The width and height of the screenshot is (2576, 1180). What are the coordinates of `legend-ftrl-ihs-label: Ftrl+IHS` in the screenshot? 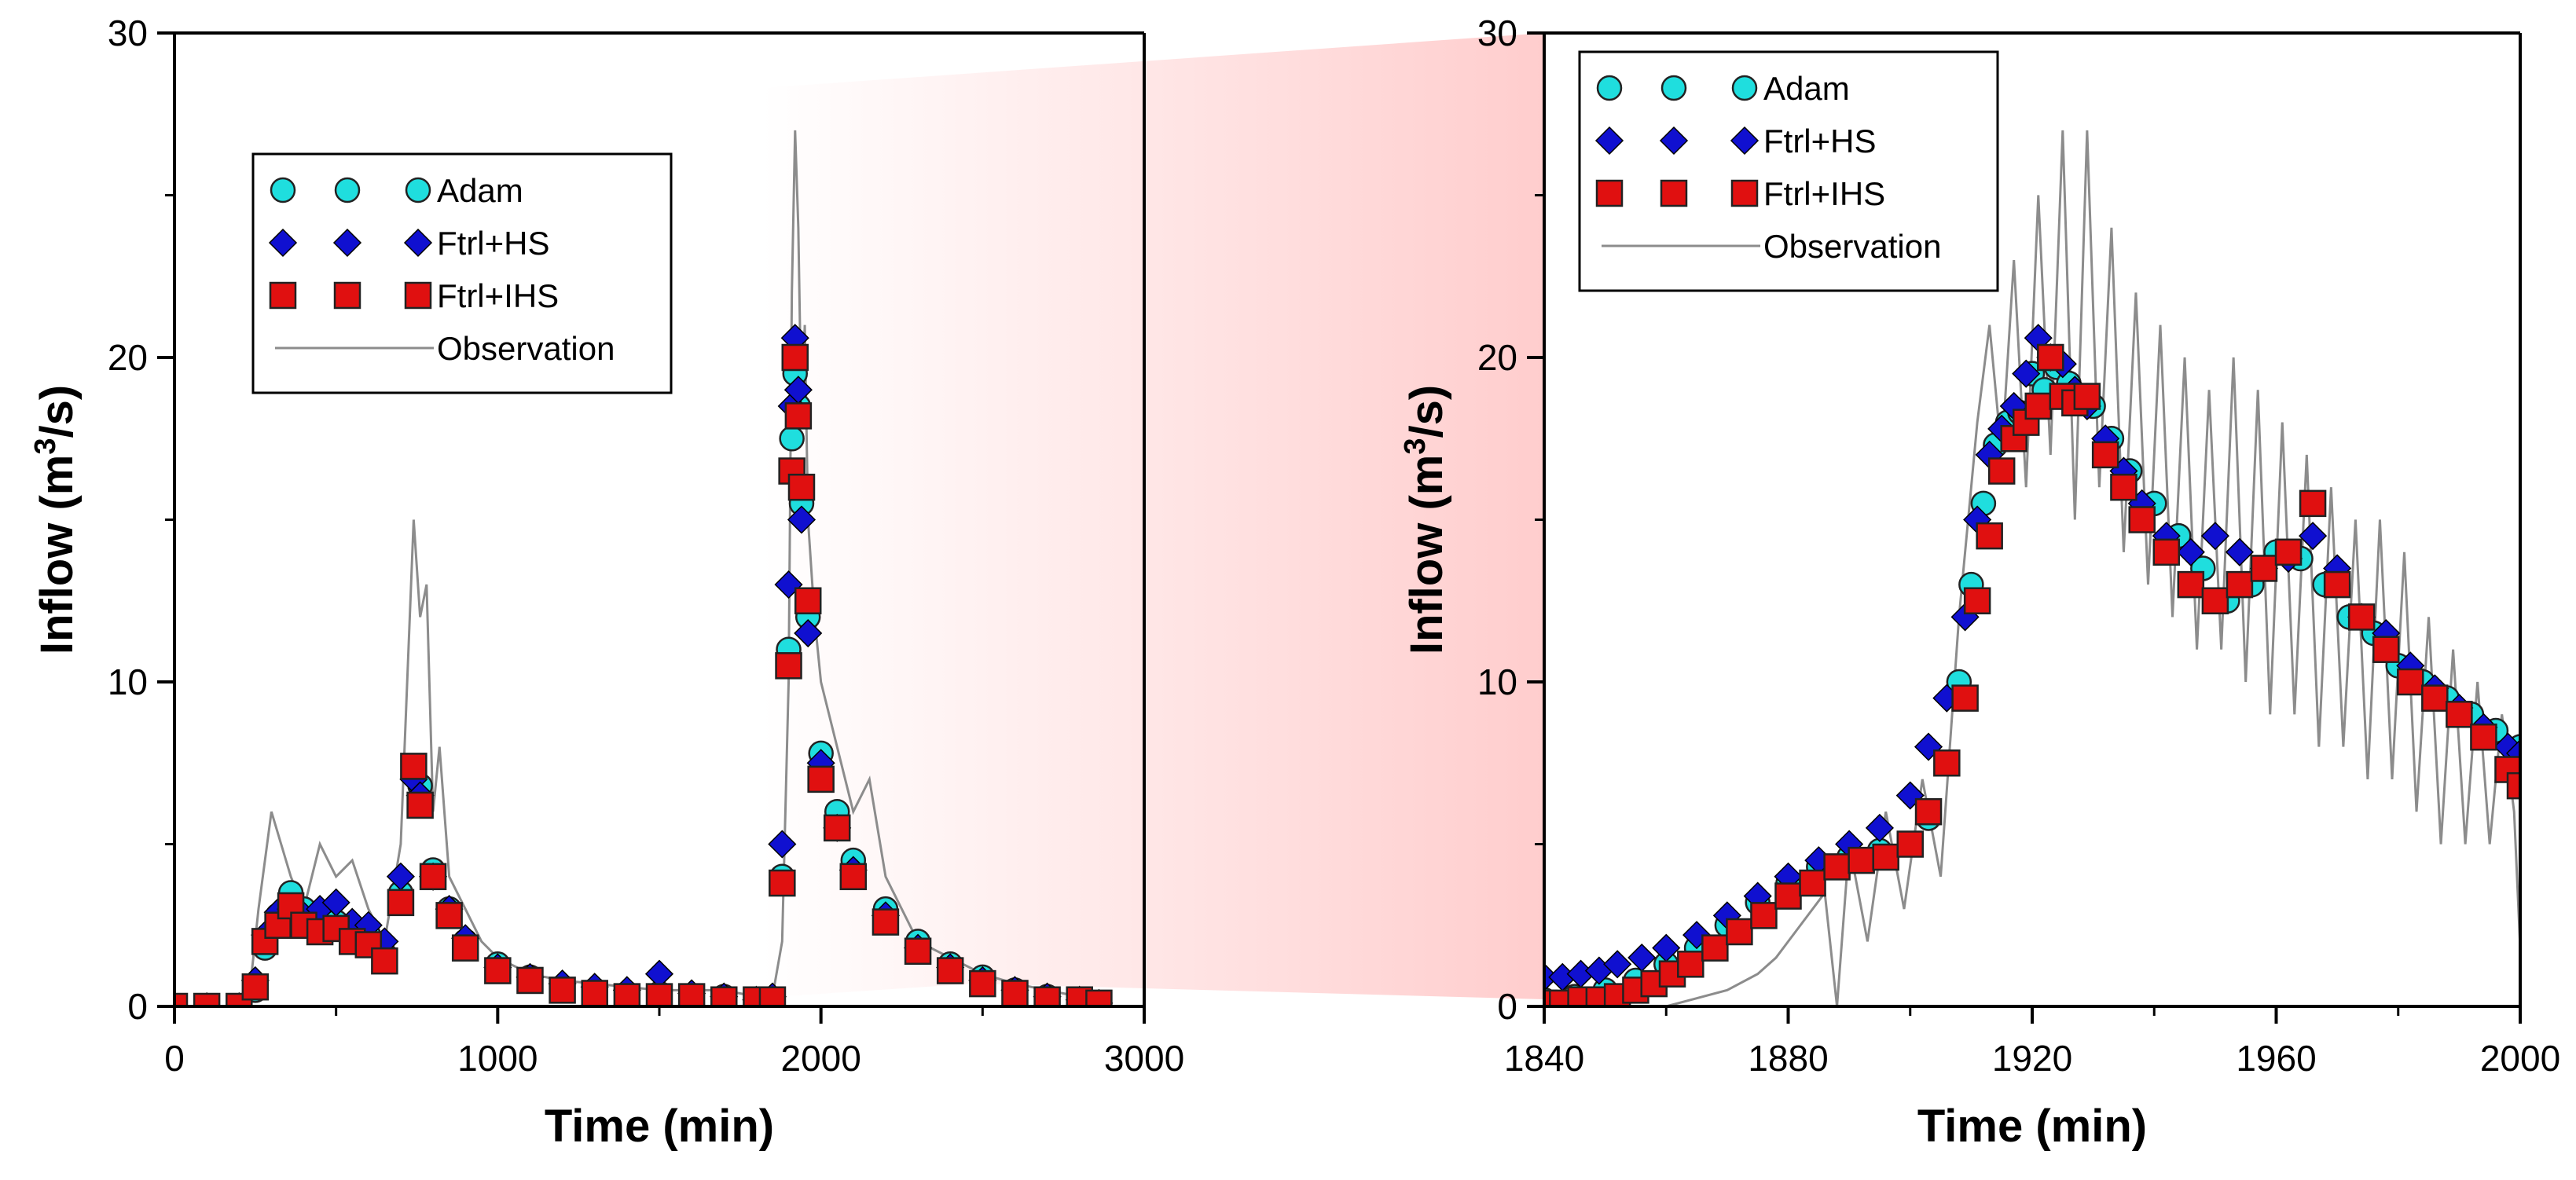 It's located at (498, 295).